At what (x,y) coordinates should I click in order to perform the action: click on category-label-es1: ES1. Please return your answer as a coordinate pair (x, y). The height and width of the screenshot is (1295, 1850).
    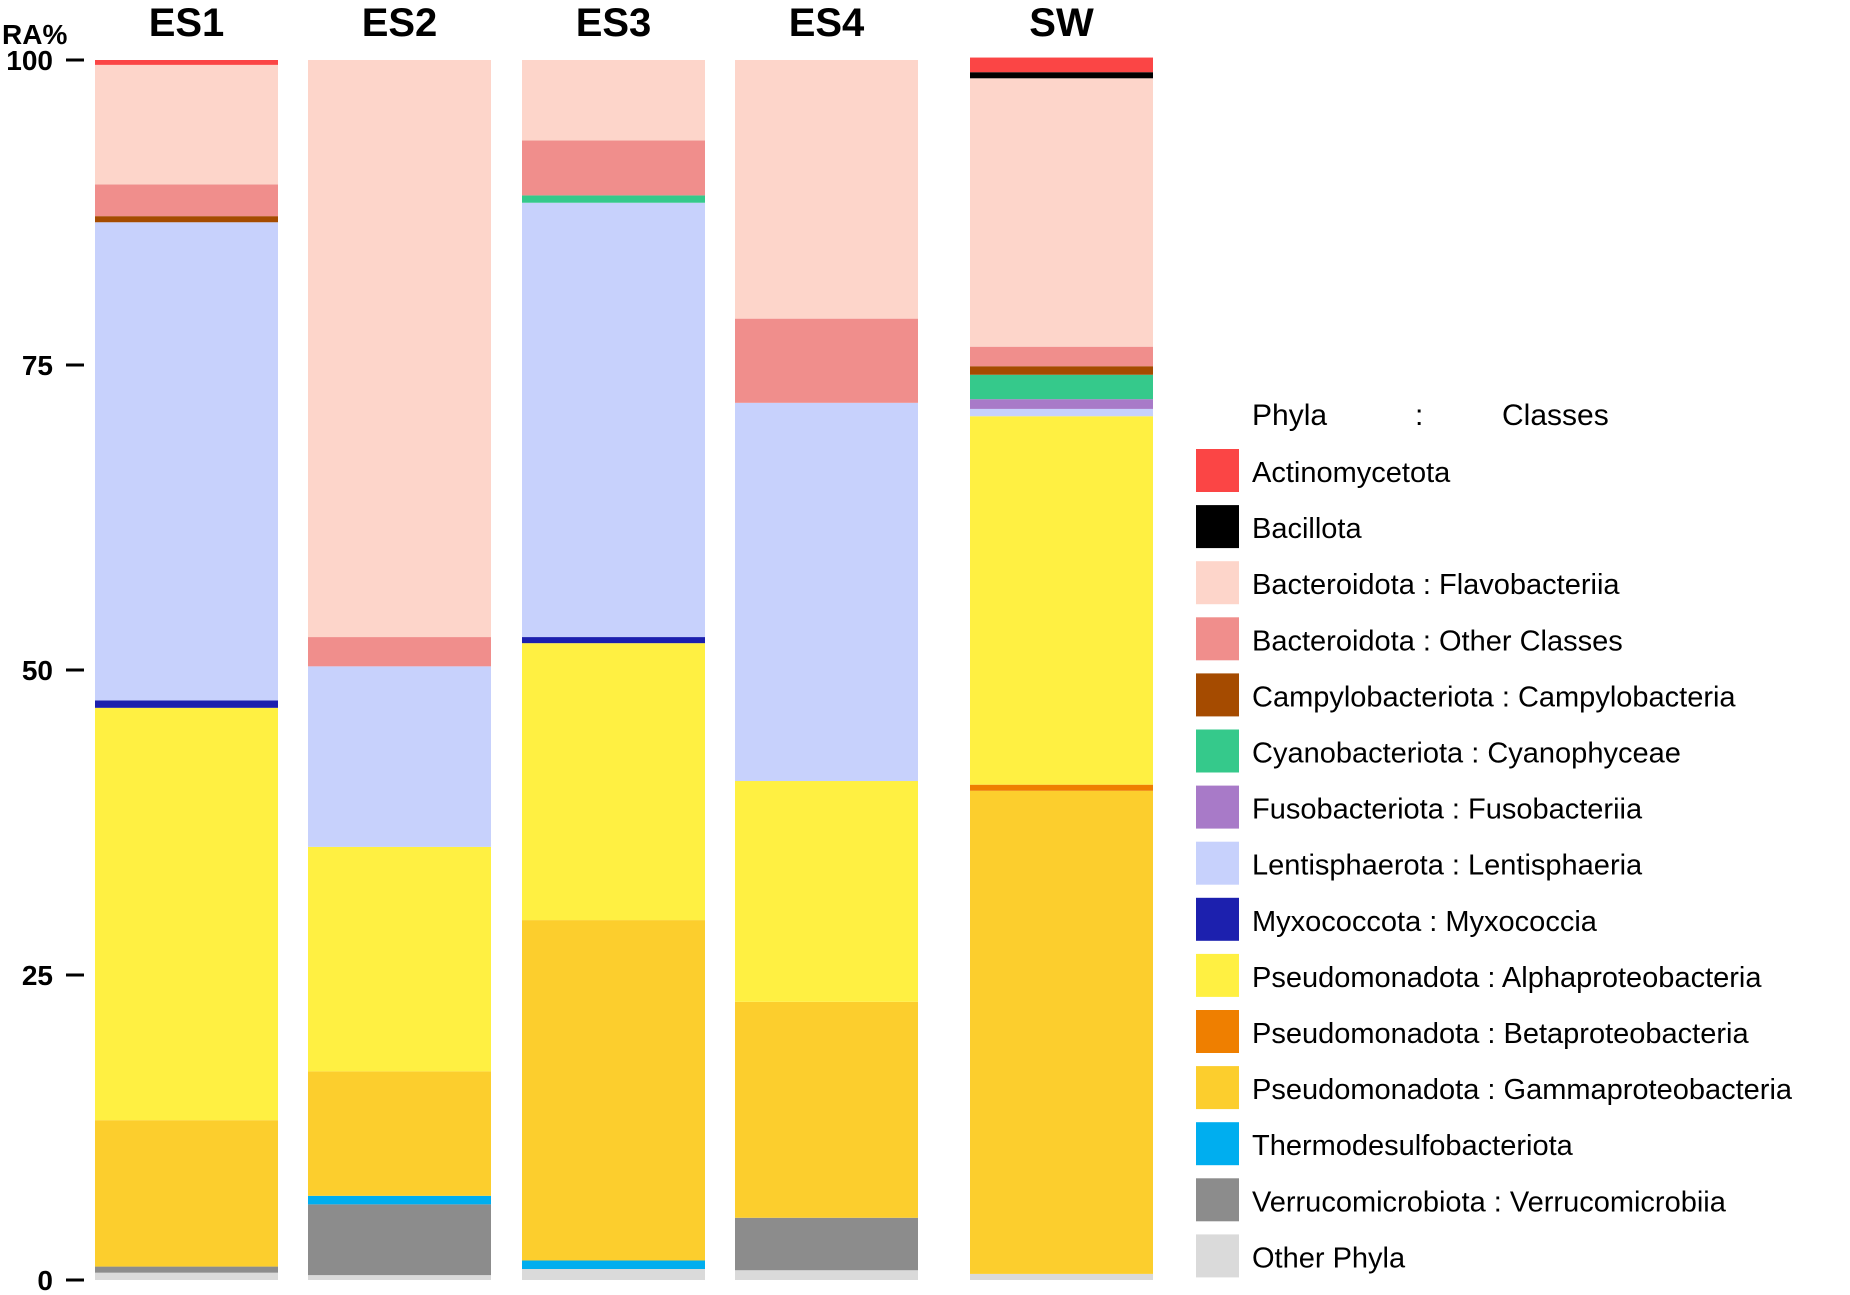
    Looking at the image, I should click on (187, 23).